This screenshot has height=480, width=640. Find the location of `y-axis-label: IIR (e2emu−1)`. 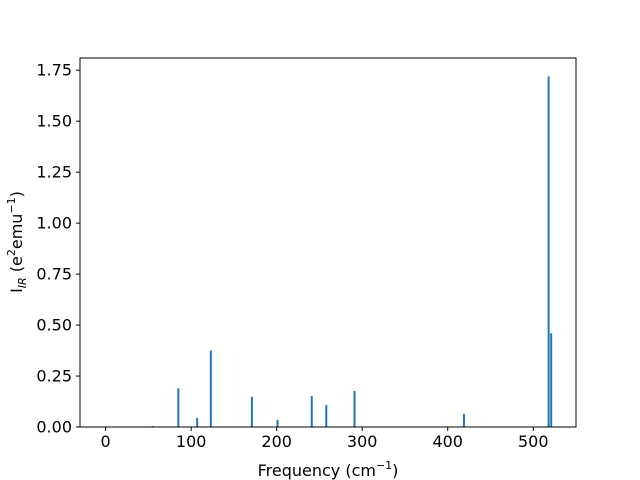

y-axis-label: IIR (e2emu−1) is located at coordinates (17, 242).